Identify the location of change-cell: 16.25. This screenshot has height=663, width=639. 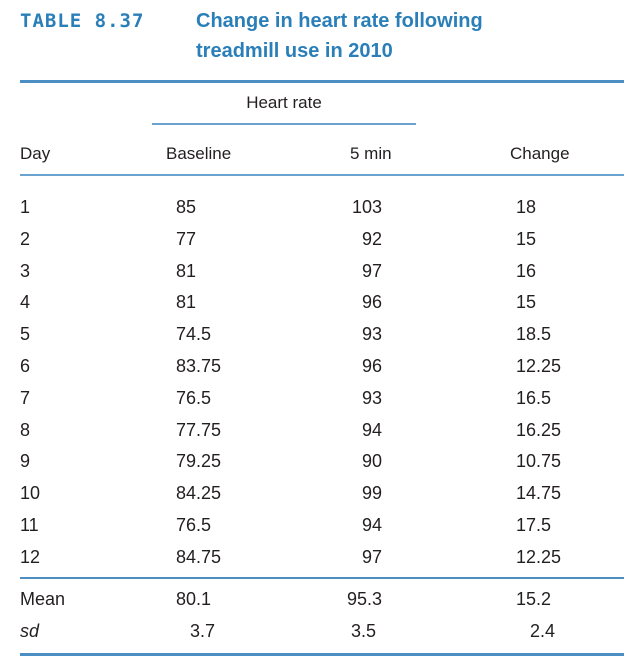
(539, 430).